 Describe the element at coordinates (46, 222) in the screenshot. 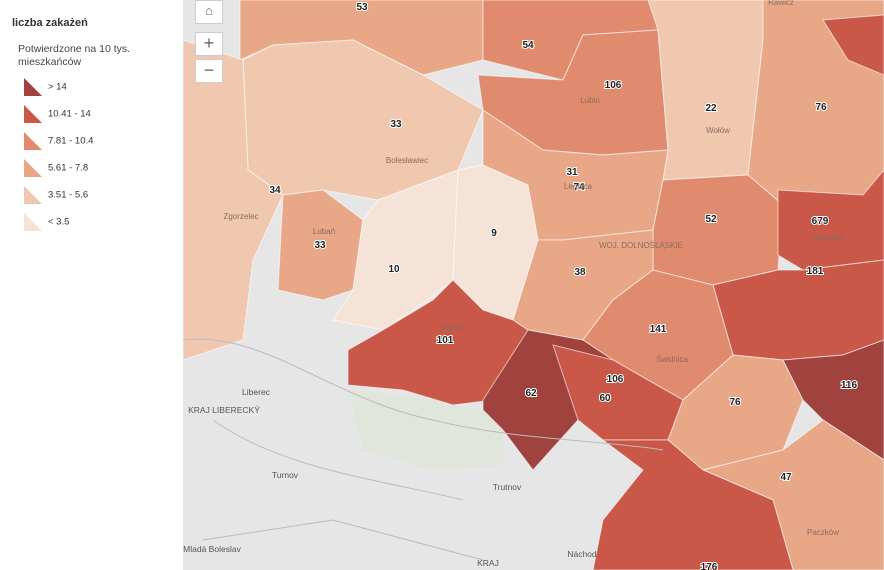

I see `legend-item: < 3.5` at that location.